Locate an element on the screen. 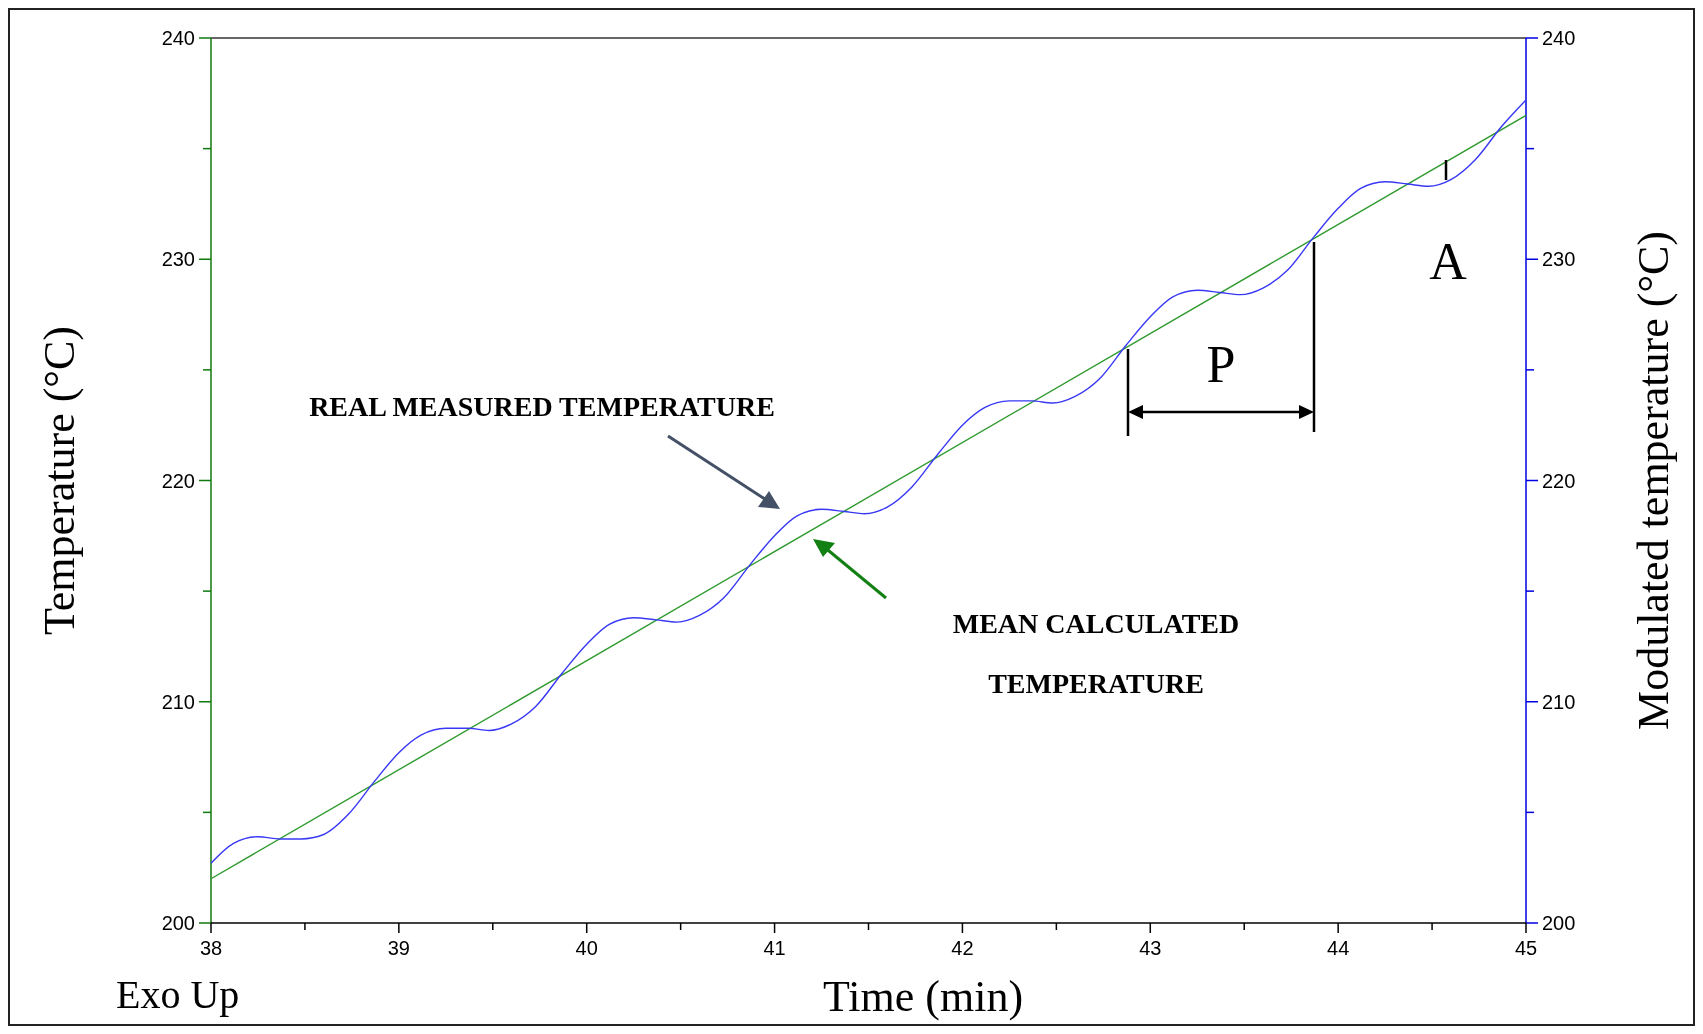 The height and width of the screenshot is (1034, 1703). x-tick-label: 38 is located at coordinates (211, 948).